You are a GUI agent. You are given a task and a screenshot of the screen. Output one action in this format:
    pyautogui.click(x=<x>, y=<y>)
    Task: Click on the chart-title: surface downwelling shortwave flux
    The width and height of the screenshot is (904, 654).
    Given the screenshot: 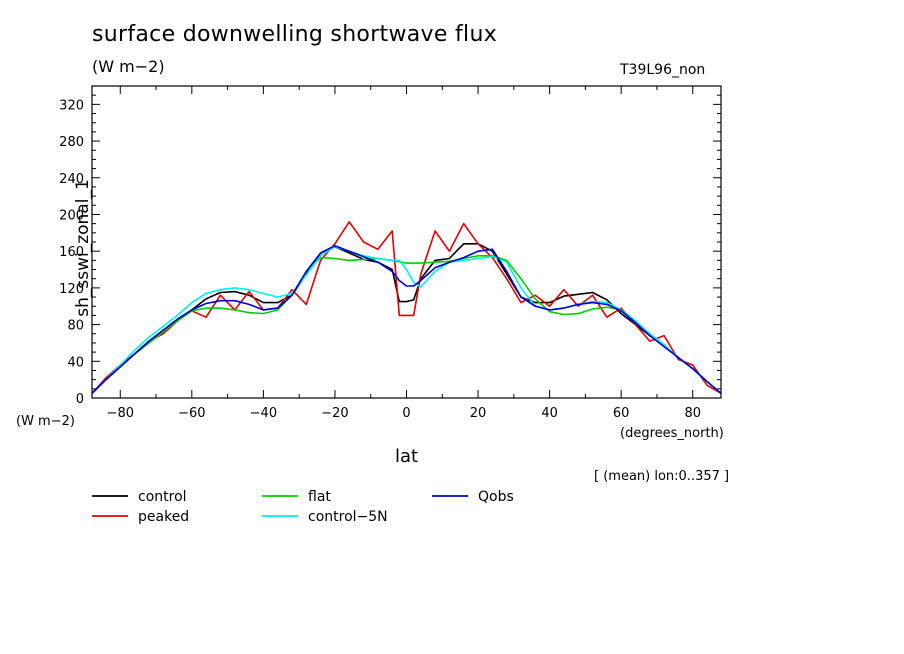 What is the action you would take?
    pyautogui.click(x=295, y=34)
    